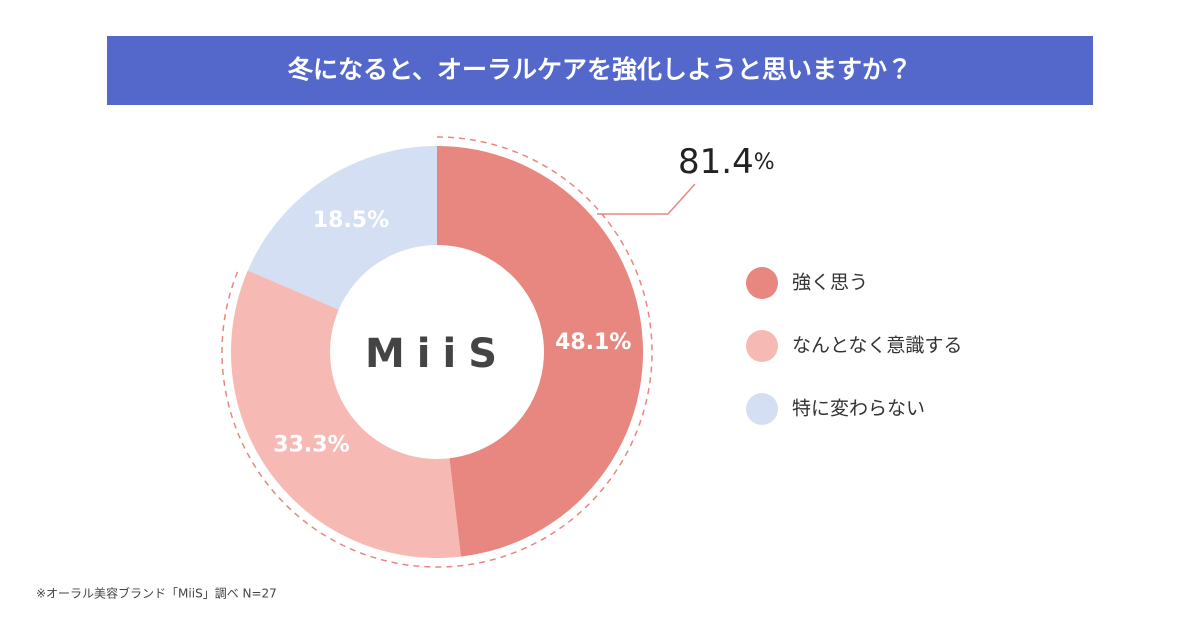 The image size is (1200, 628). What do you see at coordinates (351, 220) in the screenshot?
I see `value-label: 18.5%` at bounding box center [351, 220].